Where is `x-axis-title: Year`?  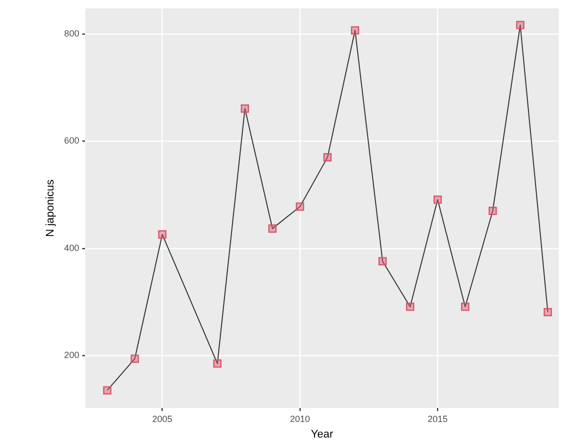
x-axis-title: Year is located at coordinates (322, 434).